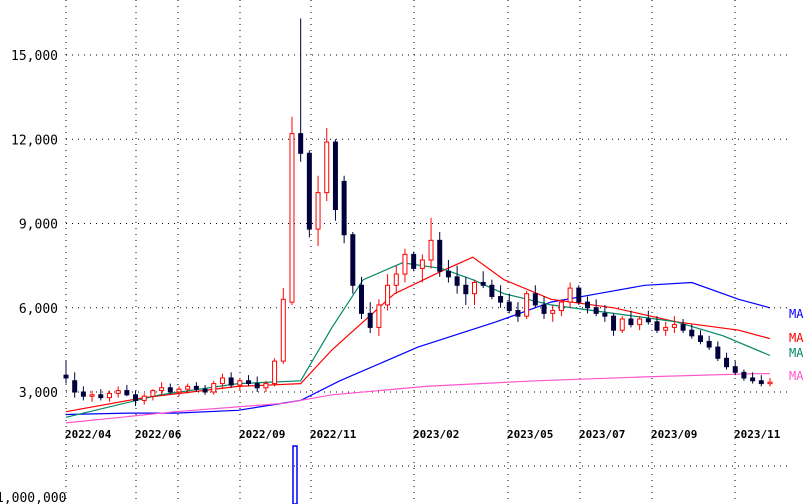  What do you see at coordinates (602, 434) in the screenshot?
I see `x-tick-label: 2023/07` at bounding box center [602, 434].